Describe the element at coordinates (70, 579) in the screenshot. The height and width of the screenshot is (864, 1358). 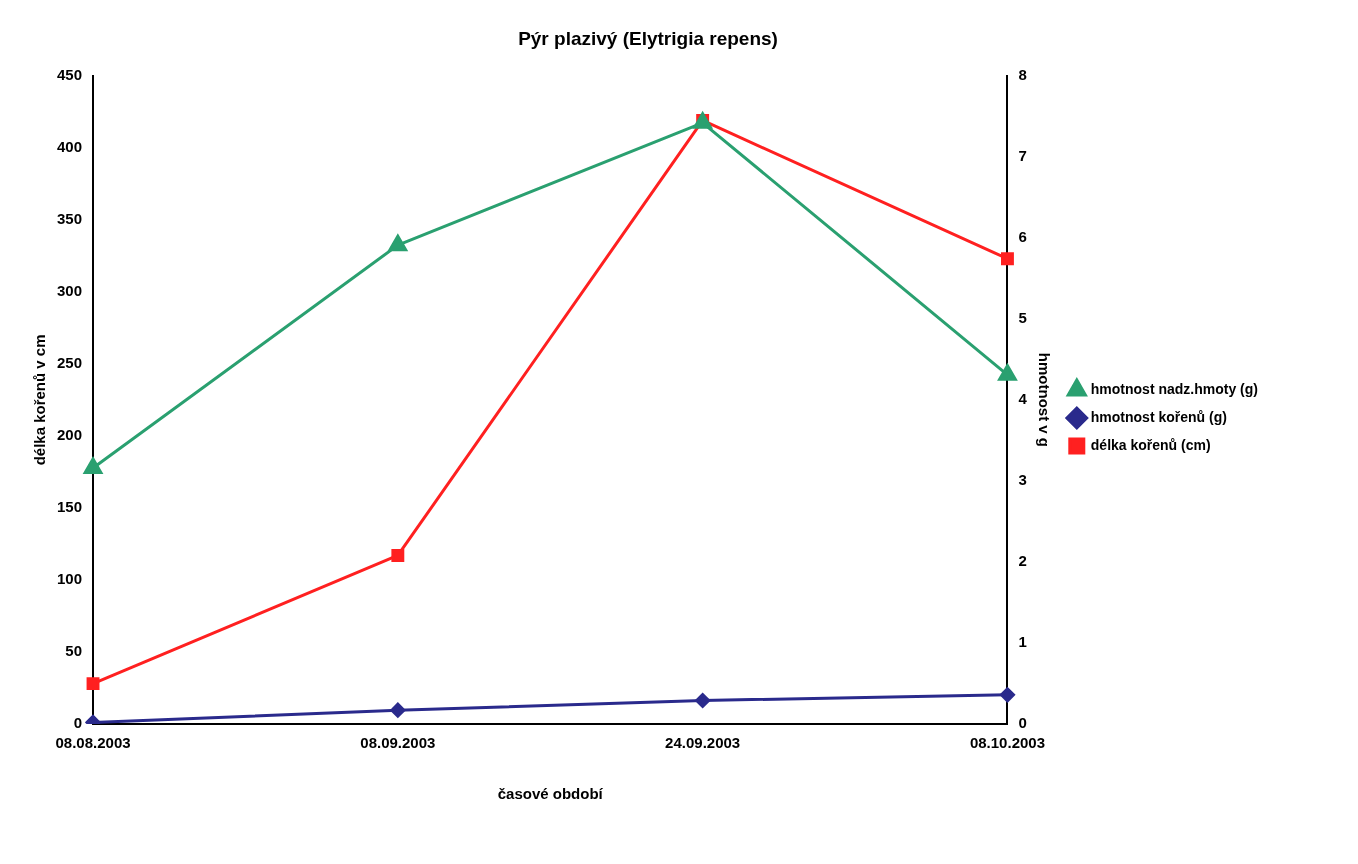
I see `y-tick-label: 100` at that location.